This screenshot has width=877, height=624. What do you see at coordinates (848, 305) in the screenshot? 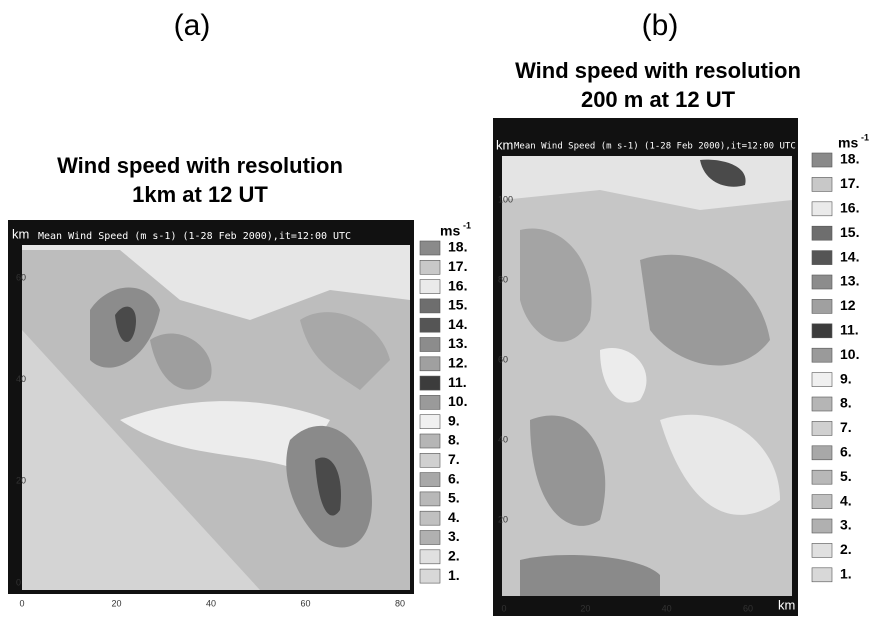
I see `legend-label: 12` at bounding box center [848, 305].